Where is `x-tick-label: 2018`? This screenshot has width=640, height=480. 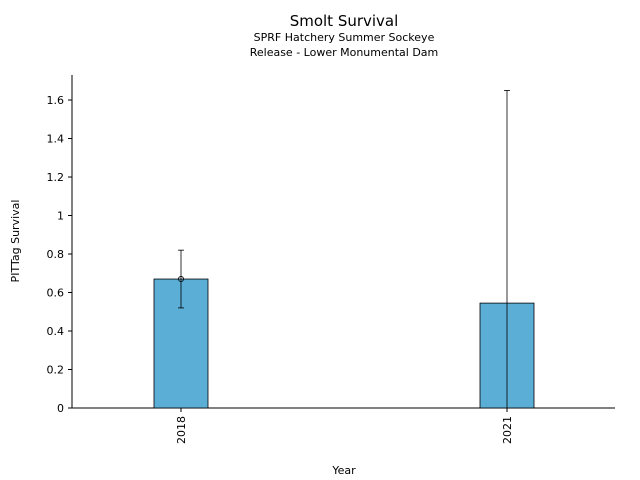
x-tick-label: 2018 is located at coordinates (181, 430).